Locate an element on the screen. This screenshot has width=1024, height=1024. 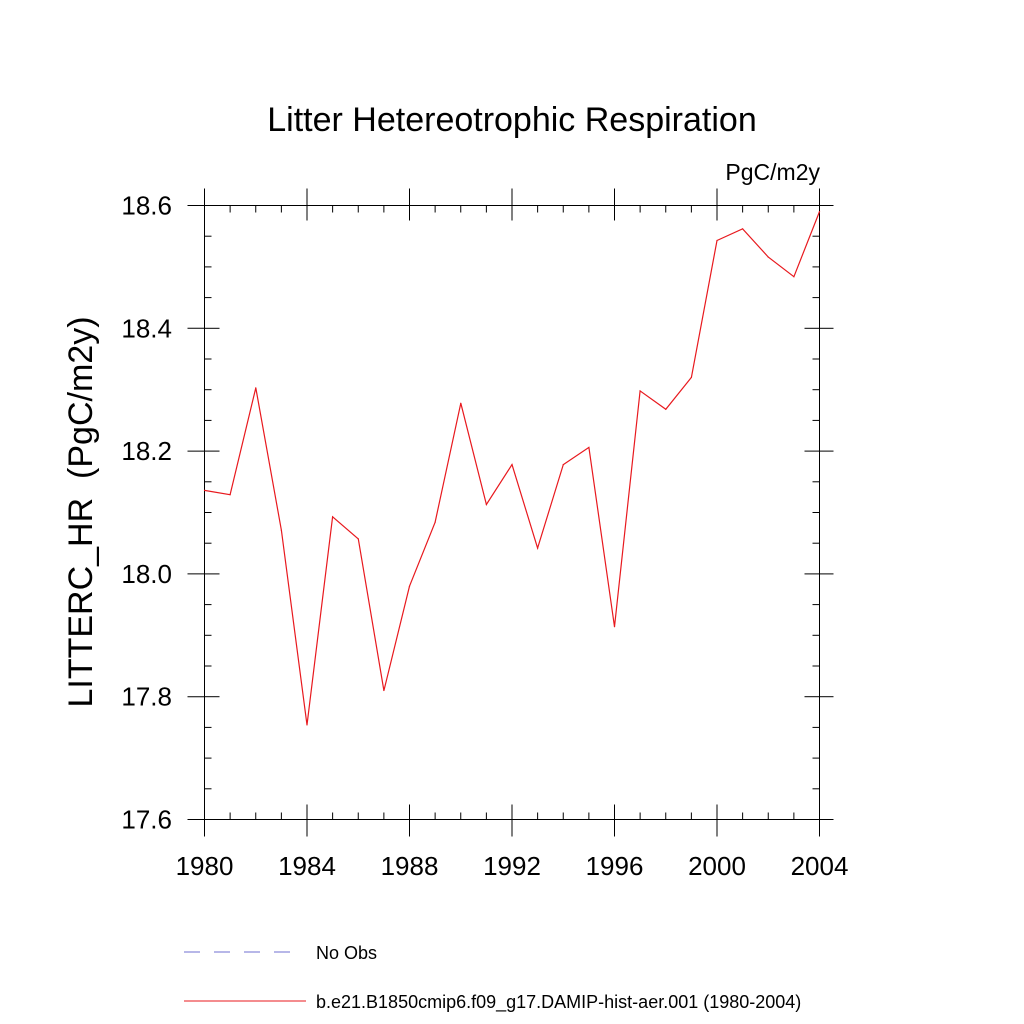
x-tick-label: 1996 is located at coordinates (615, 866).